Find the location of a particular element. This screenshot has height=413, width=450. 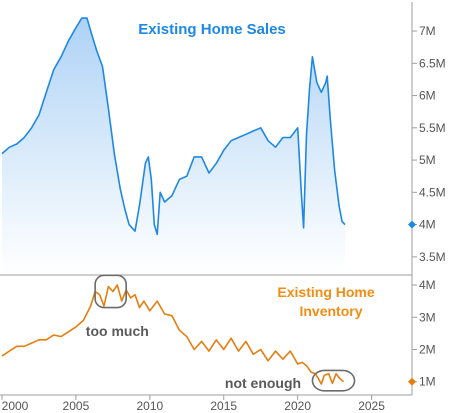

sales-y-tick-label: 4.5M is located at coordinates (432, 192).